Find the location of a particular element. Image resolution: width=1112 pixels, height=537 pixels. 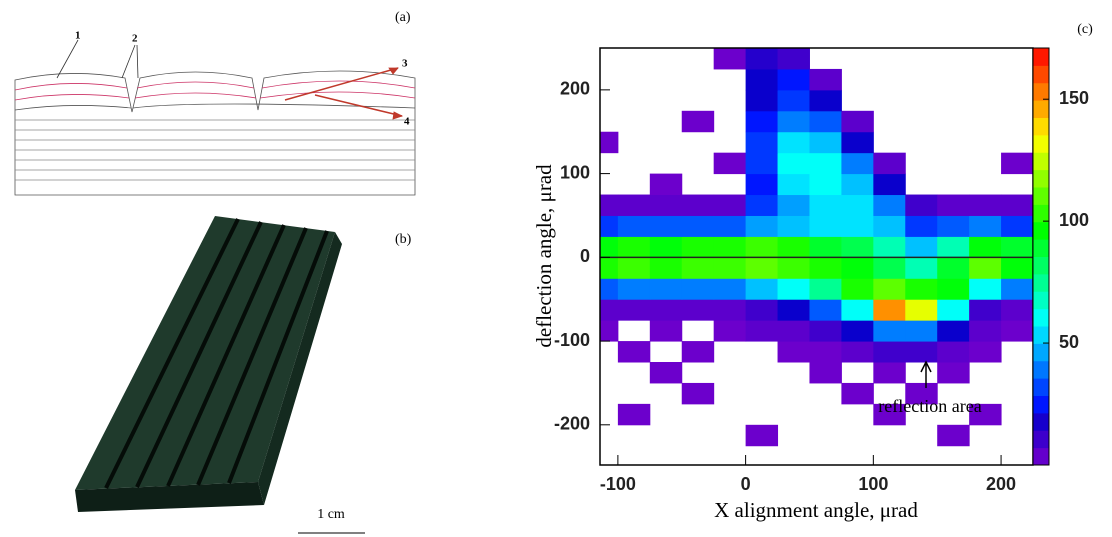

x-tick-label: 0 is located at coordinates (746, 484).